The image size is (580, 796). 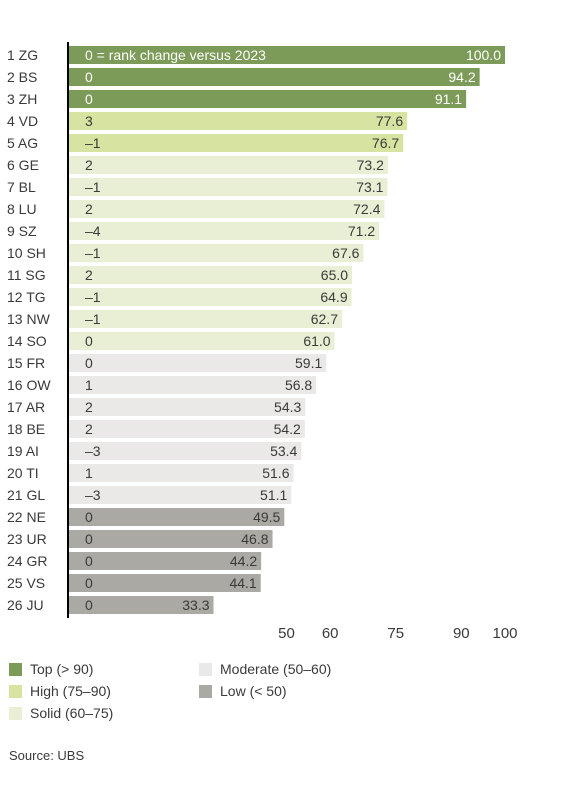 What do you see at coordinates (29, 385) in the screenshot?
I see `category-label: 16 OW` at bounding box center [29, 385].